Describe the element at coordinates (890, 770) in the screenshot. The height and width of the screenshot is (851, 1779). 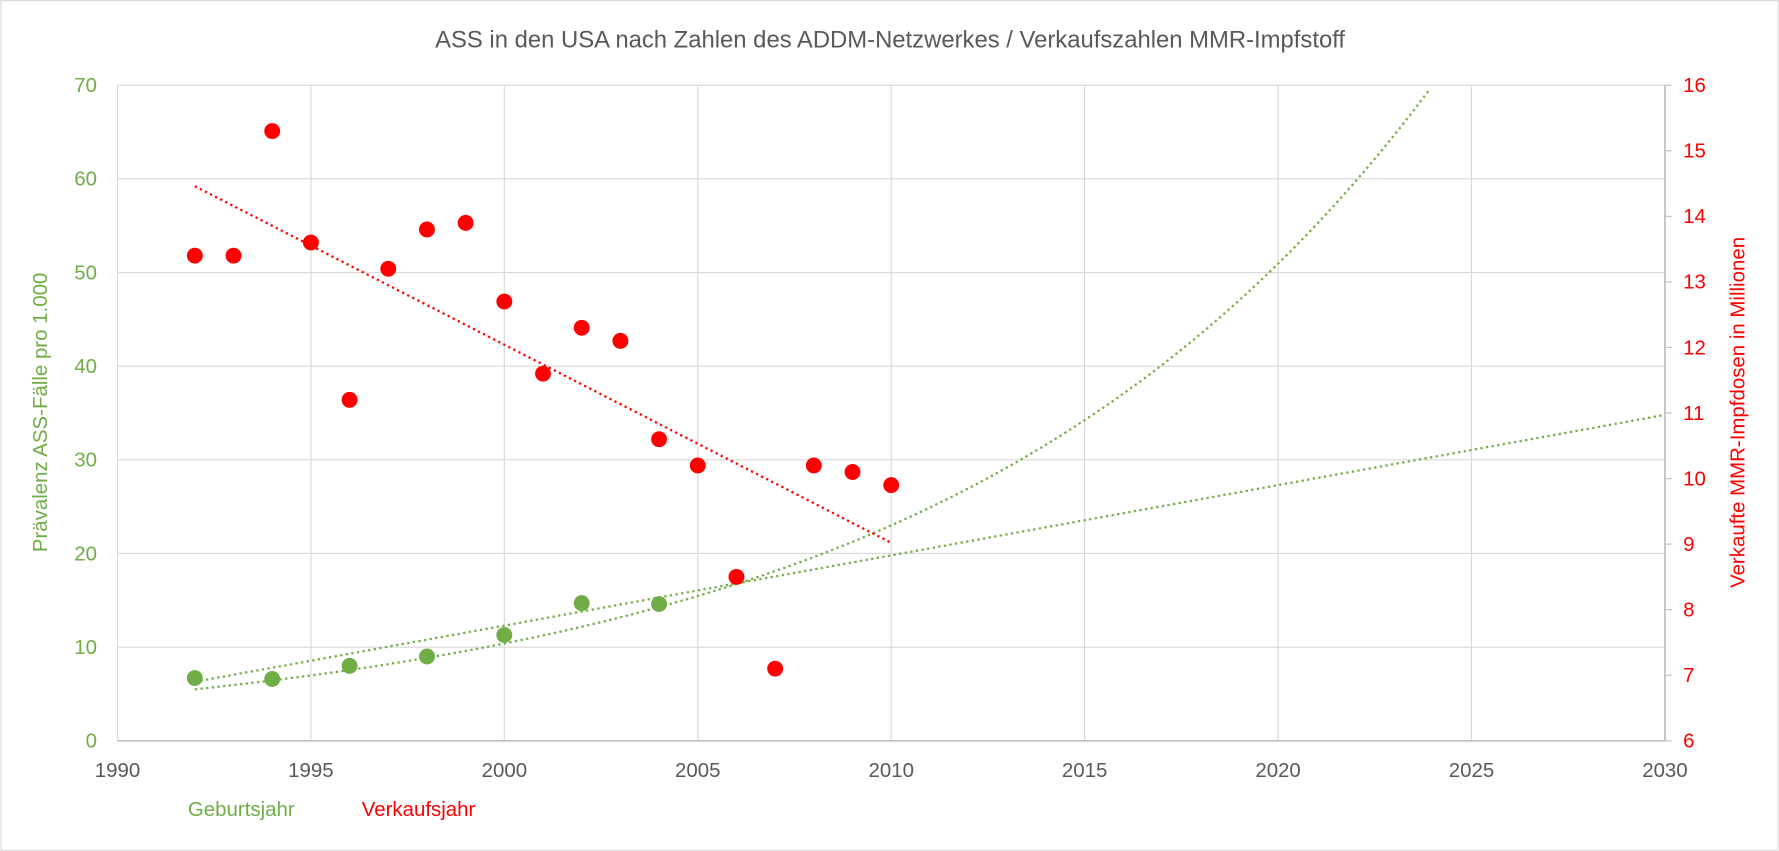
I see `x-tick-label: 2010` at that location.